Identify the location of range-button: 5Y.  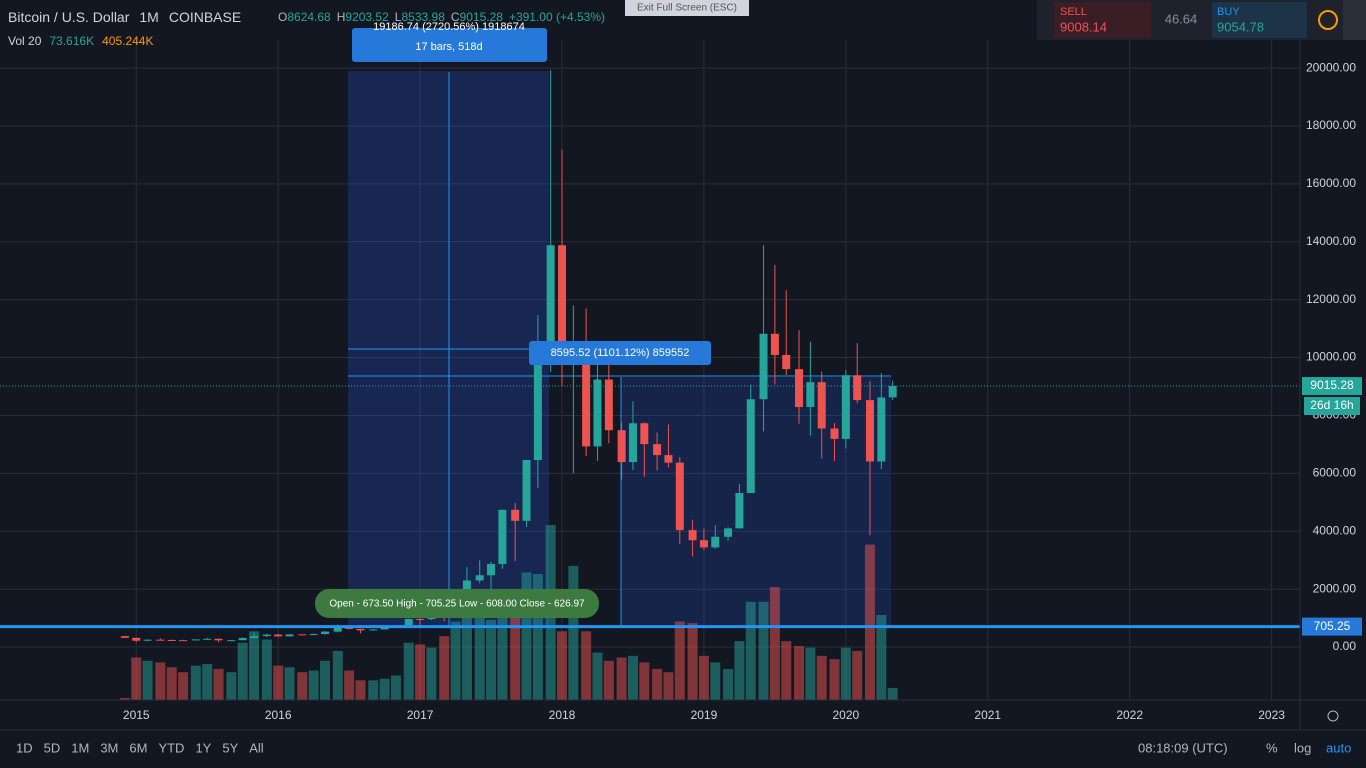
(230, 747).